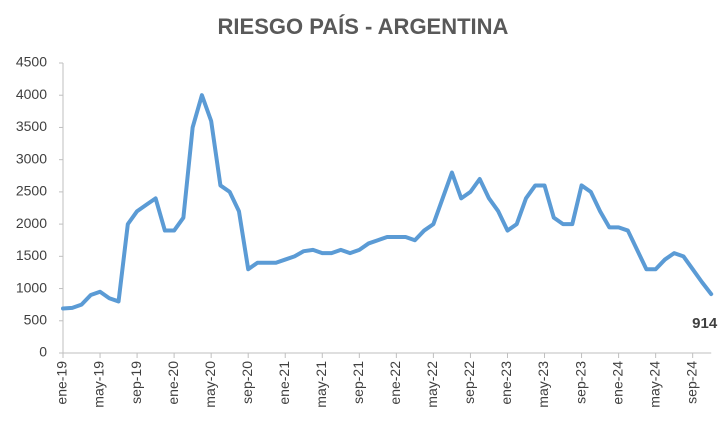 The height and width of the screenshot is (426, 724). I want to click on x-tick-label: sep-20, so click(247, 382).